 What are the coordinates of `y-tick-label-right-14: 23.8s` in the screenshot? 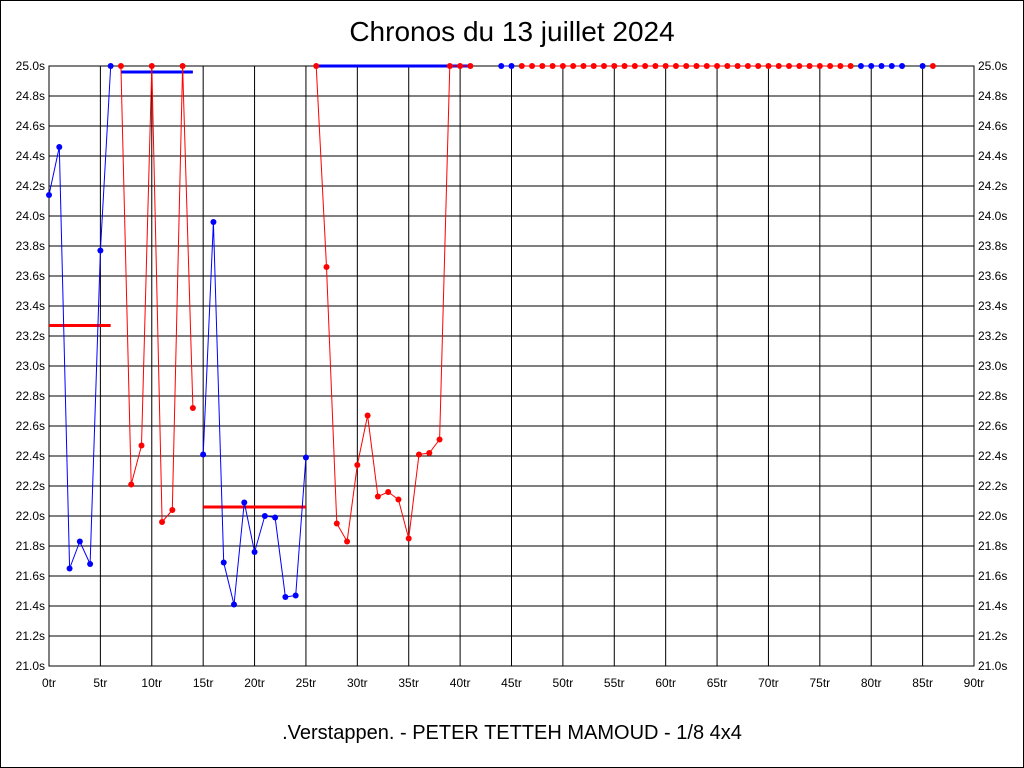 It's located at (992, 246).